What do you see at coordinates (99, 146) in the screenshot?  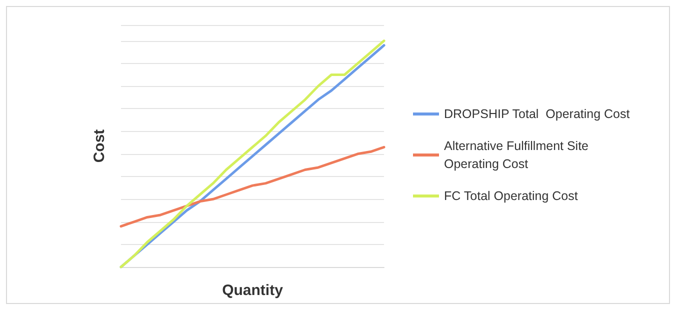 I see `y-axis-title: Cost` at bounding box center [99, 146].